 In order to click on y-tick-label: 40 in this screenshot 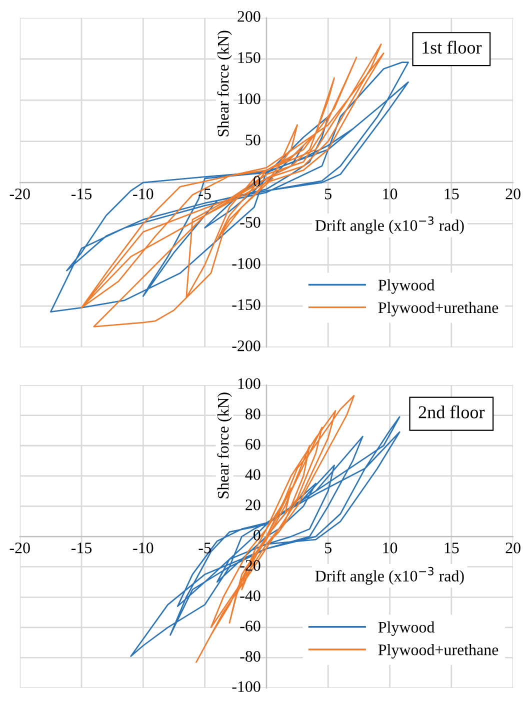, I will do `click(252, 474)`.